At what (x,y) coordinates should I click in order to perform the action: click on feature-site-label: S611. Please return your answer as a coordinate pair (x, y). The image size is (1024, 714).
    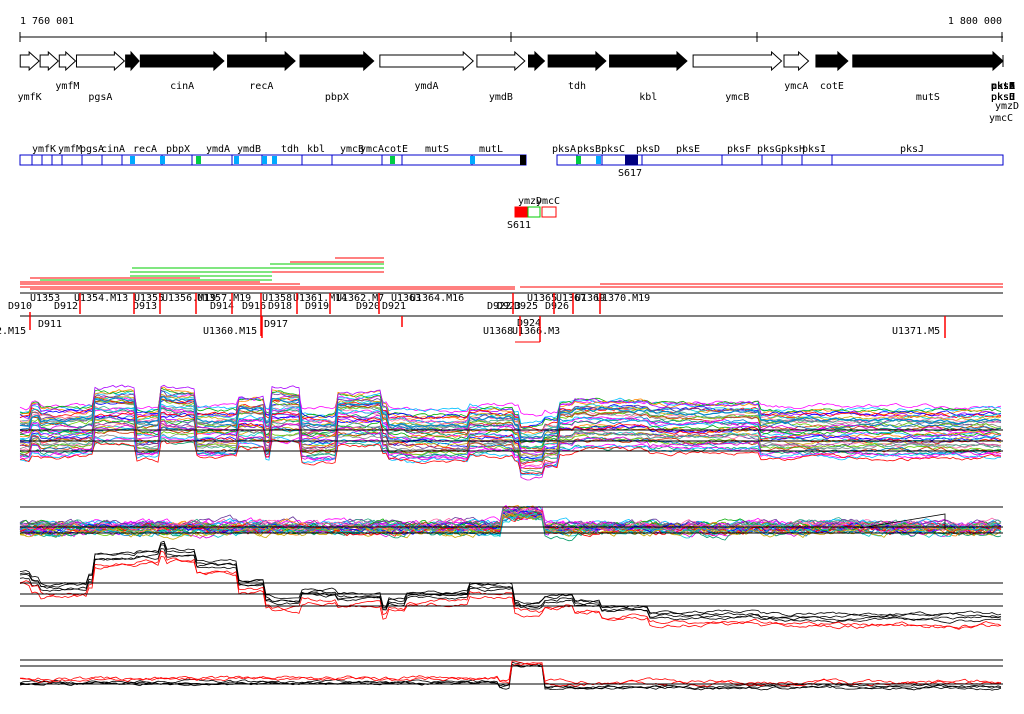
    Looking at the image, I should click on (519, 225).